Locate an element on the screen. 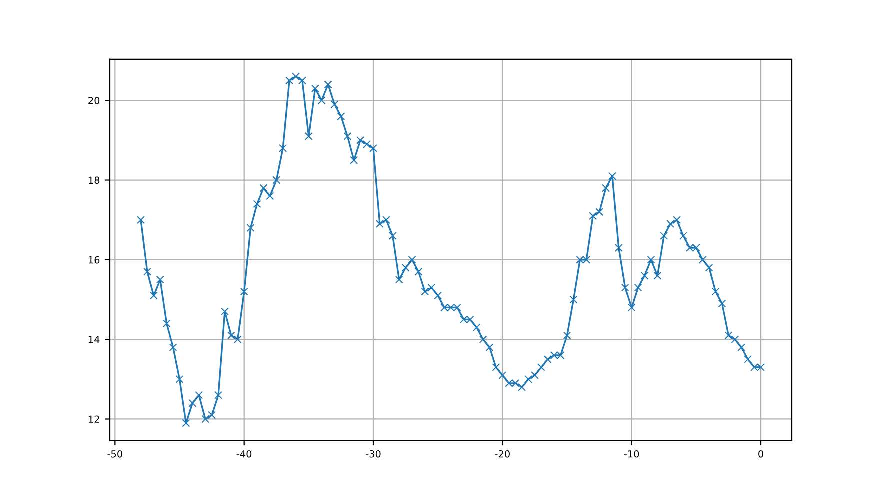  y-tick-label: 18 is located at coordinates (94, 180).